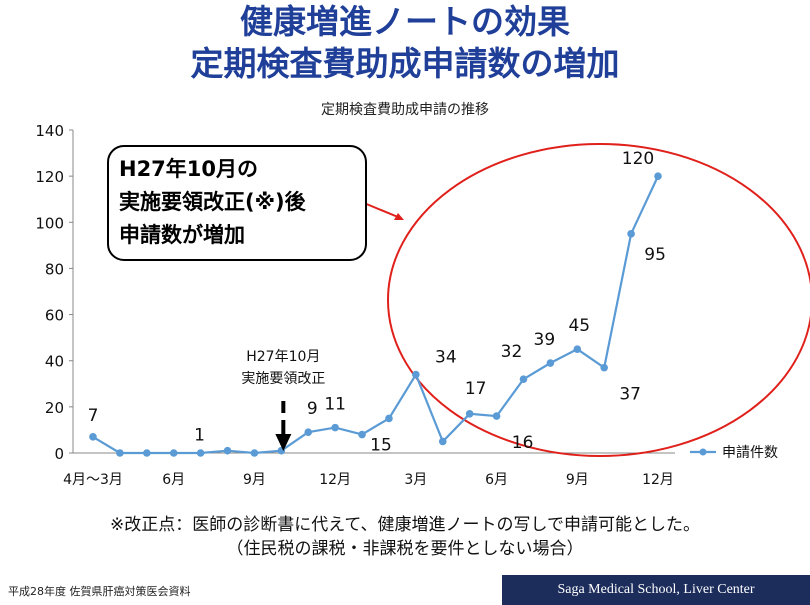 Image resolution: width=810 pixels, height=605 pixels. Describe the element at coordinates (368, 480) in the screenshot. I see `x-tick-labels: 4月〜3月 6月 9月 12月 3月 6月 9月 12月` at that location.